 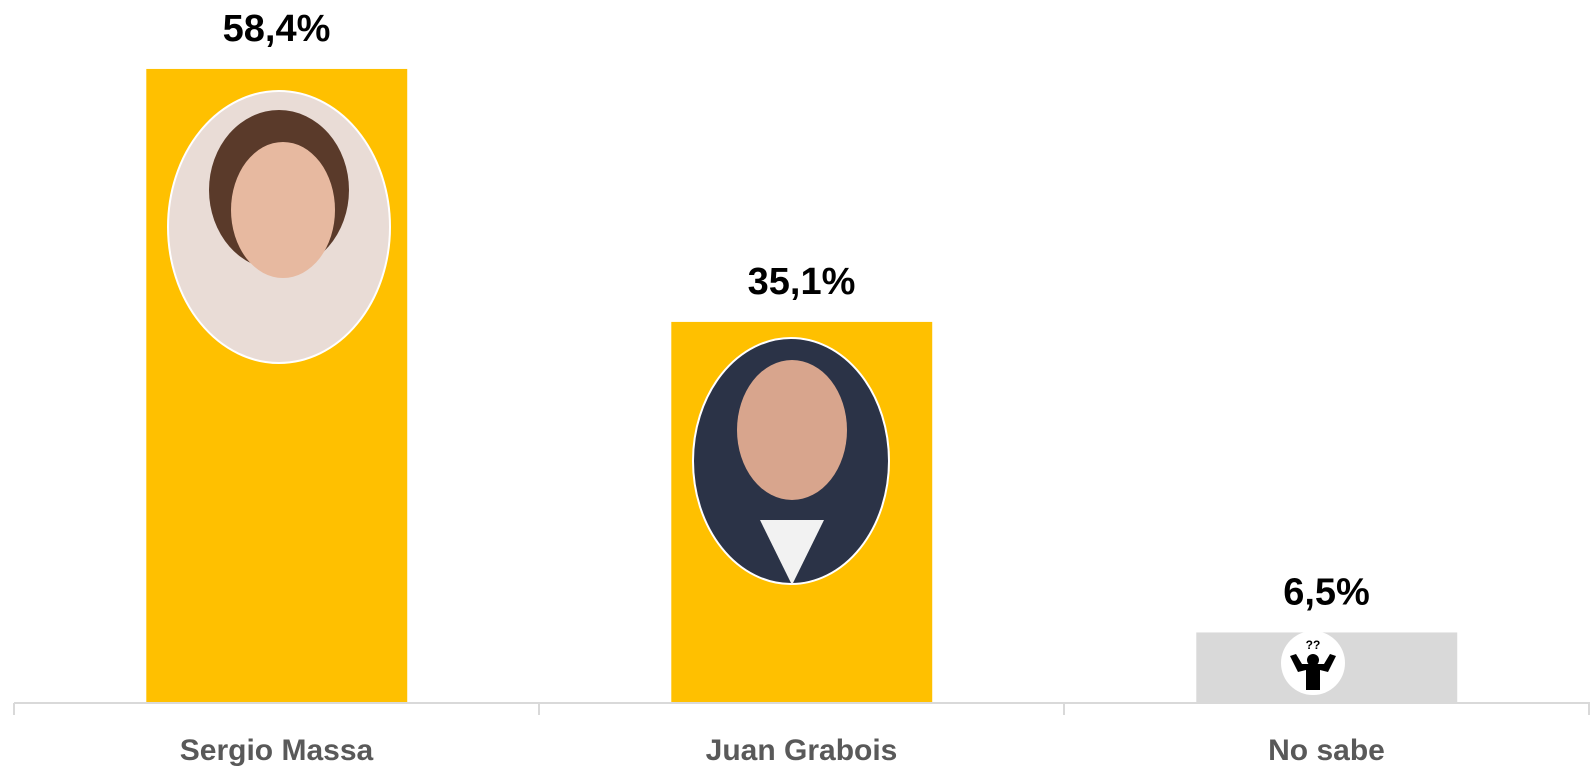 I want to click on icon-body, so click(x=1313, y=672).